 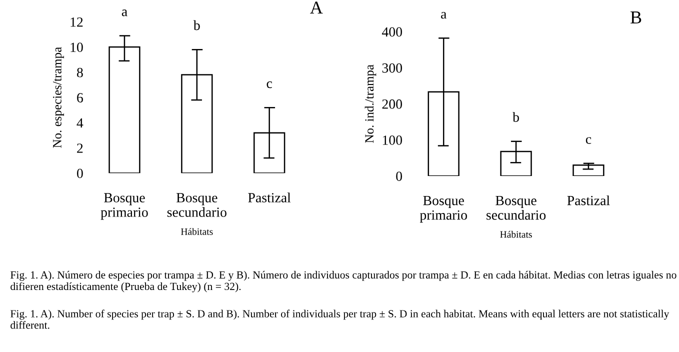 What do you see at coordinates (392, 32) in the screenshot?
I see `y-tick-label: 400` at bounding box center [392, 32].